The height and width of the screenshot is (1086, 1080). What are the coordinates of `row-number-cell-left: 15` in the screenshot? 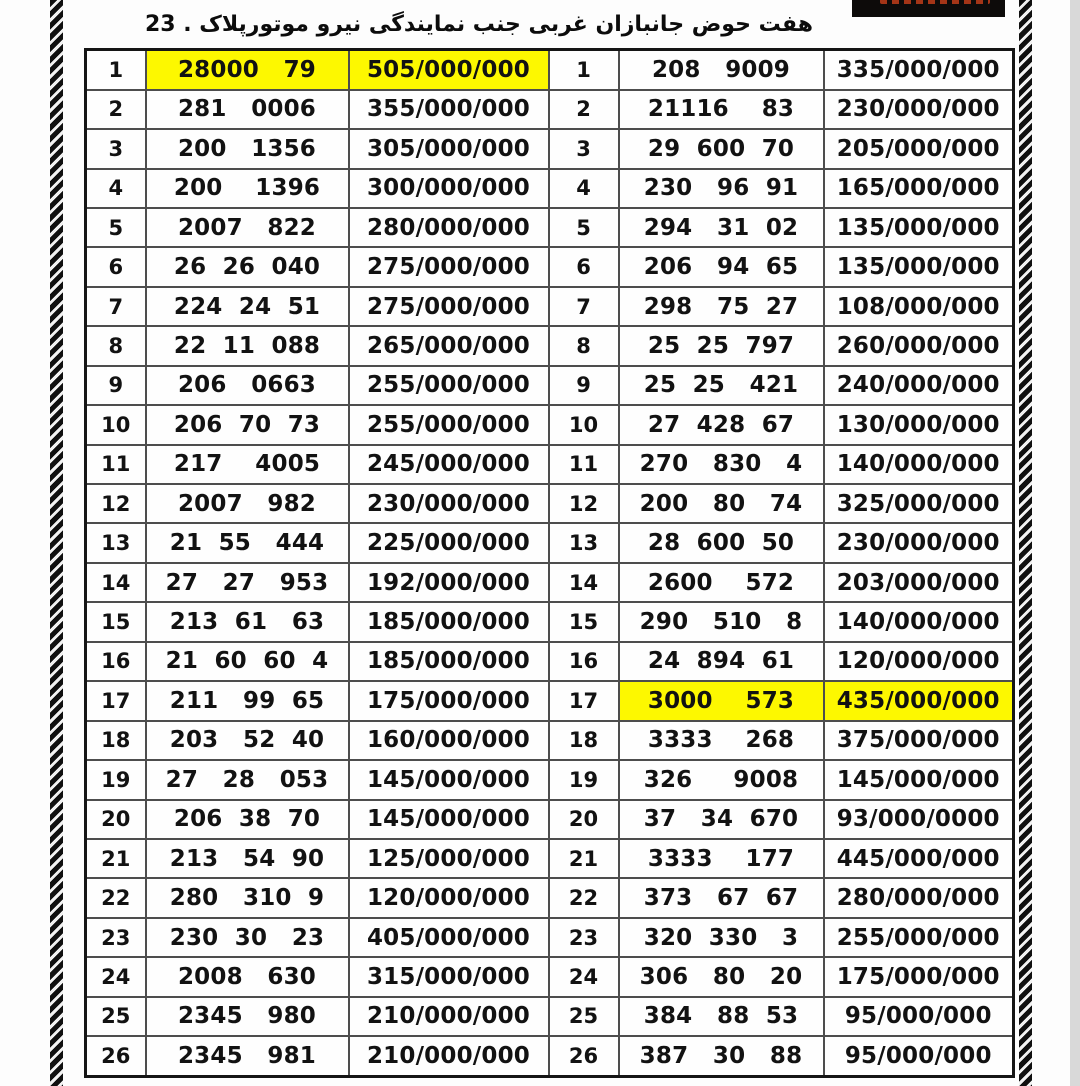 It's located at (115, 622).